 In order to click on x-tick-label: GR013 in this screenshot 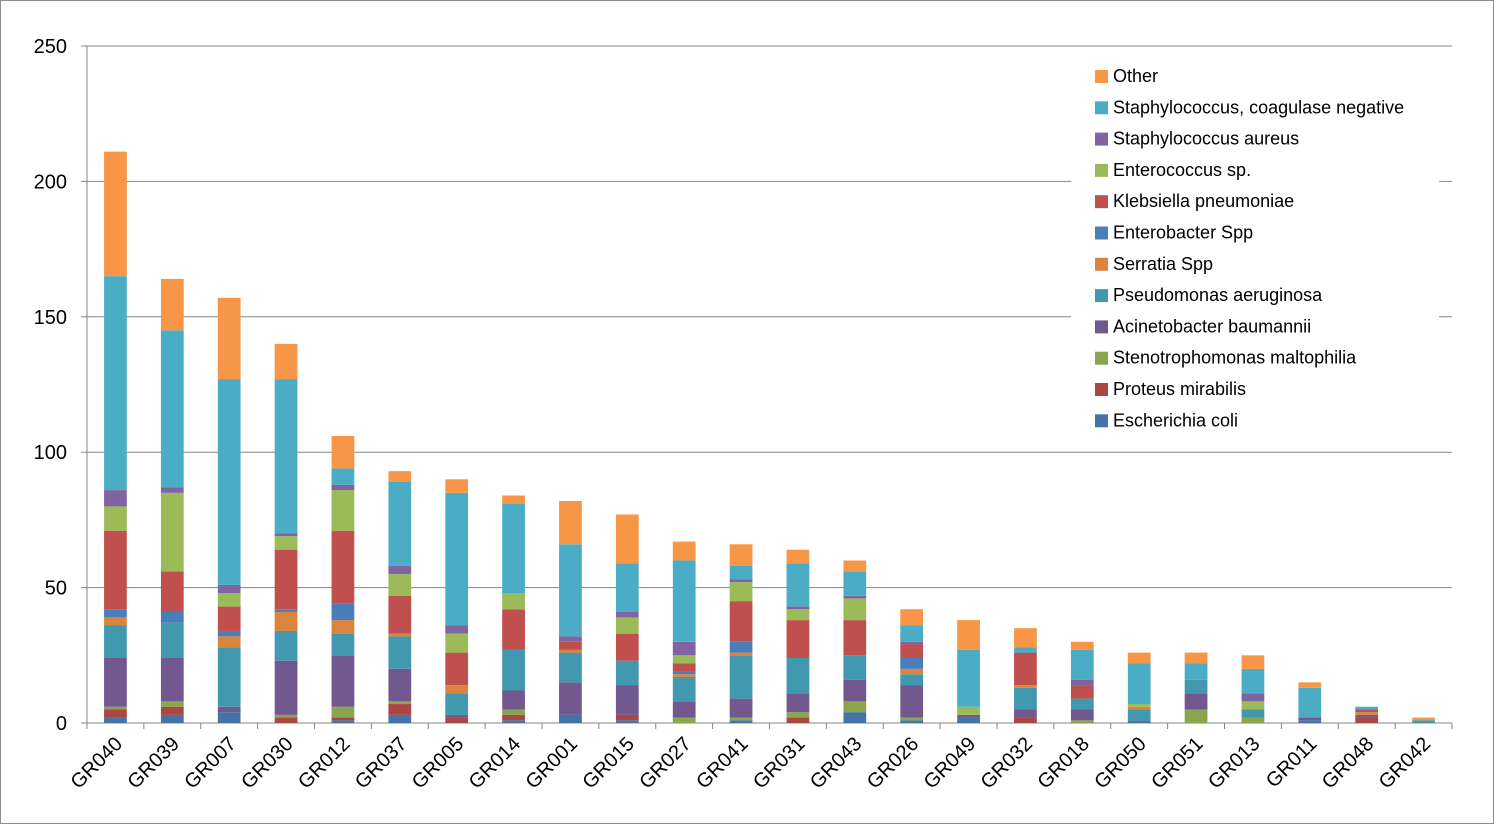, I will do `click(1234, 763)`.